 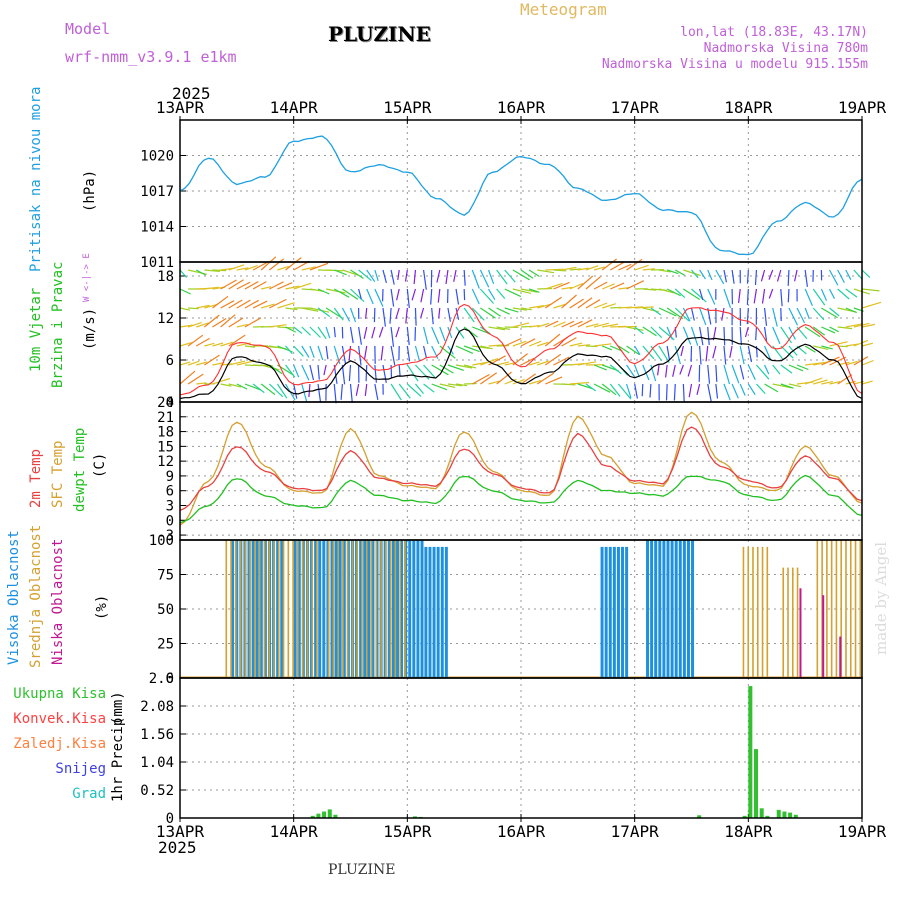 I want to click on day-label-top: 17APR, so click(x=635, y=107).